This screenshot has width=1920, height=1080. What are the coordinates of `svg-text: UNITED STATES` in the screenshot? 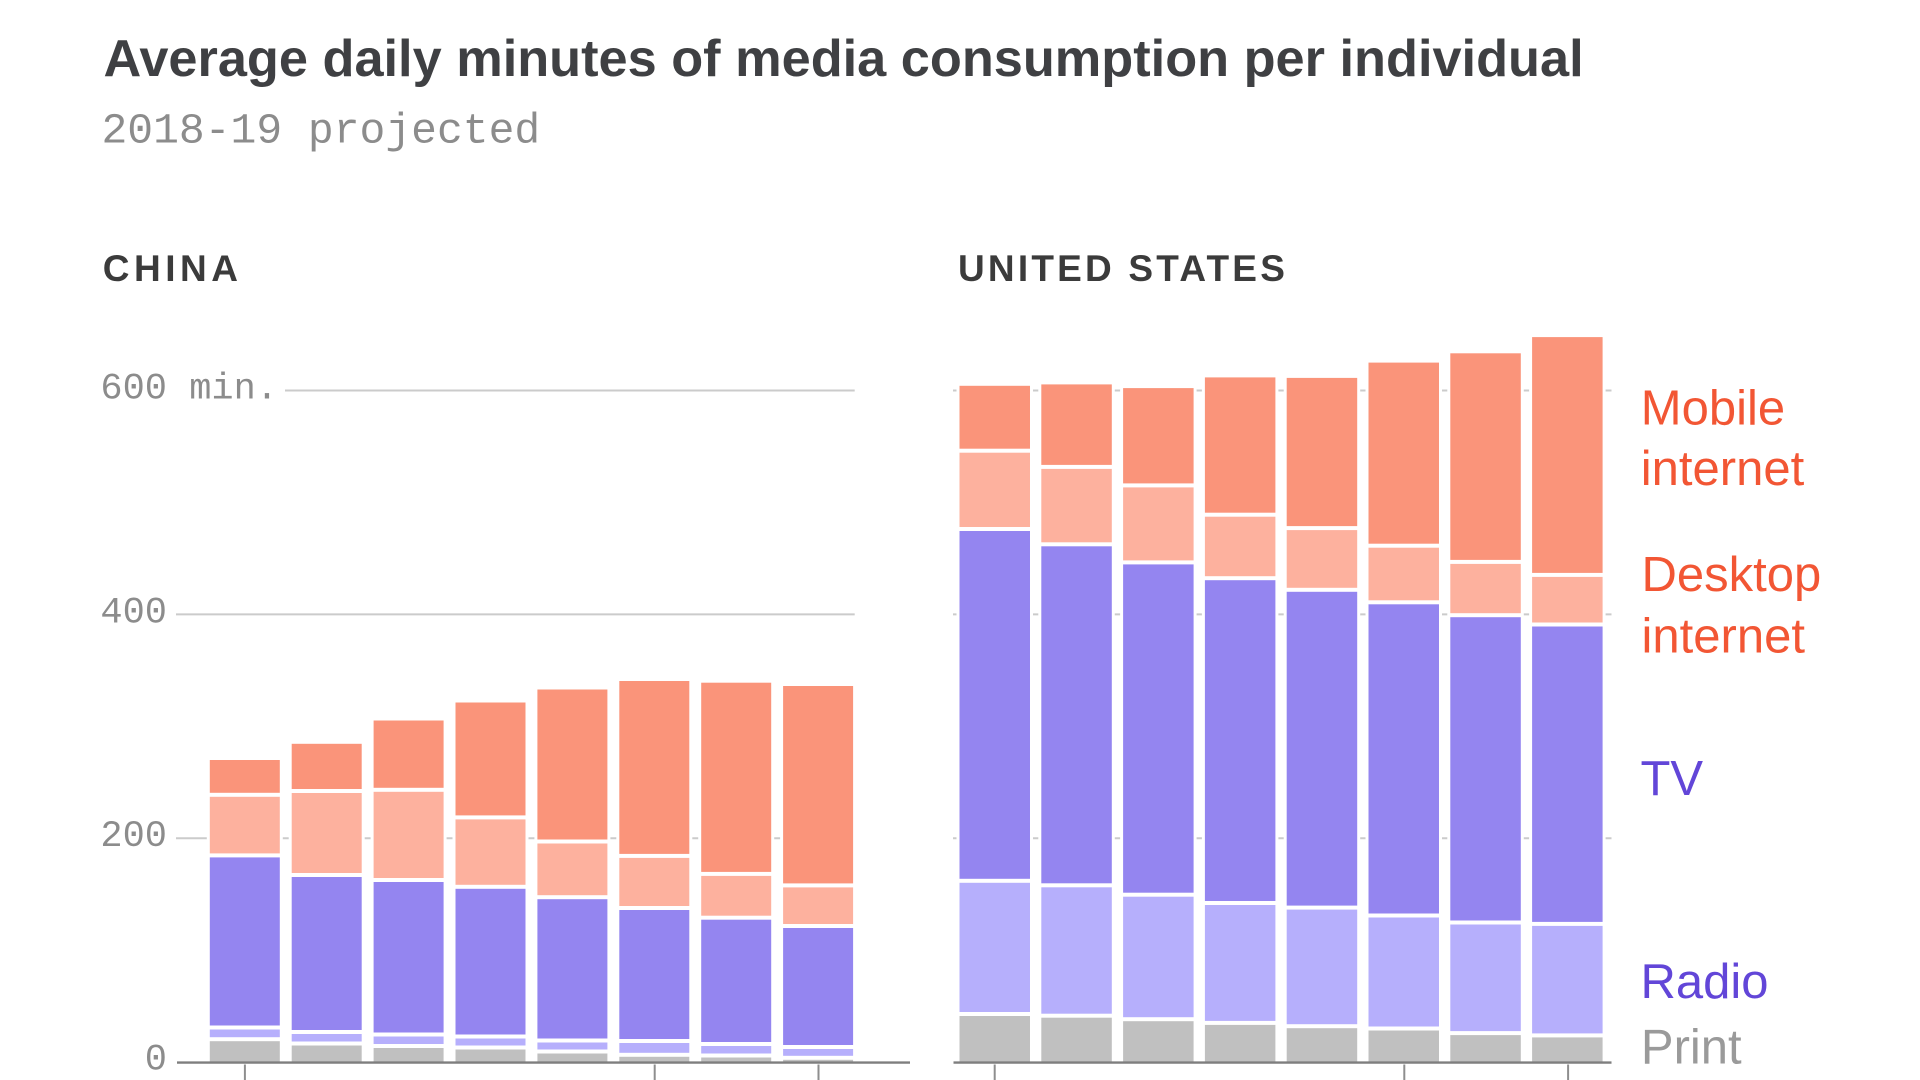 It's located at (1123, 268).